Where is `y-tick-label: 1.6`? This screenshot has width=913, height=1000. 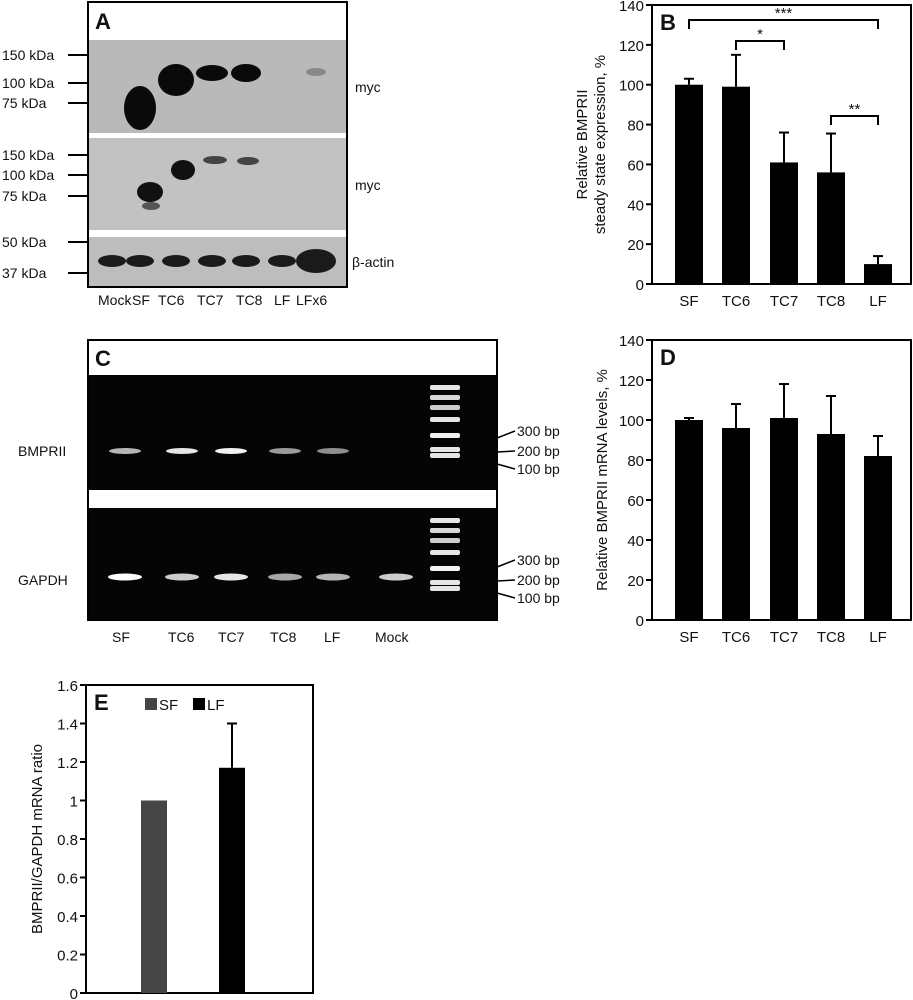 y-tick-label: 1.6 is located at coordinates (67, 686).